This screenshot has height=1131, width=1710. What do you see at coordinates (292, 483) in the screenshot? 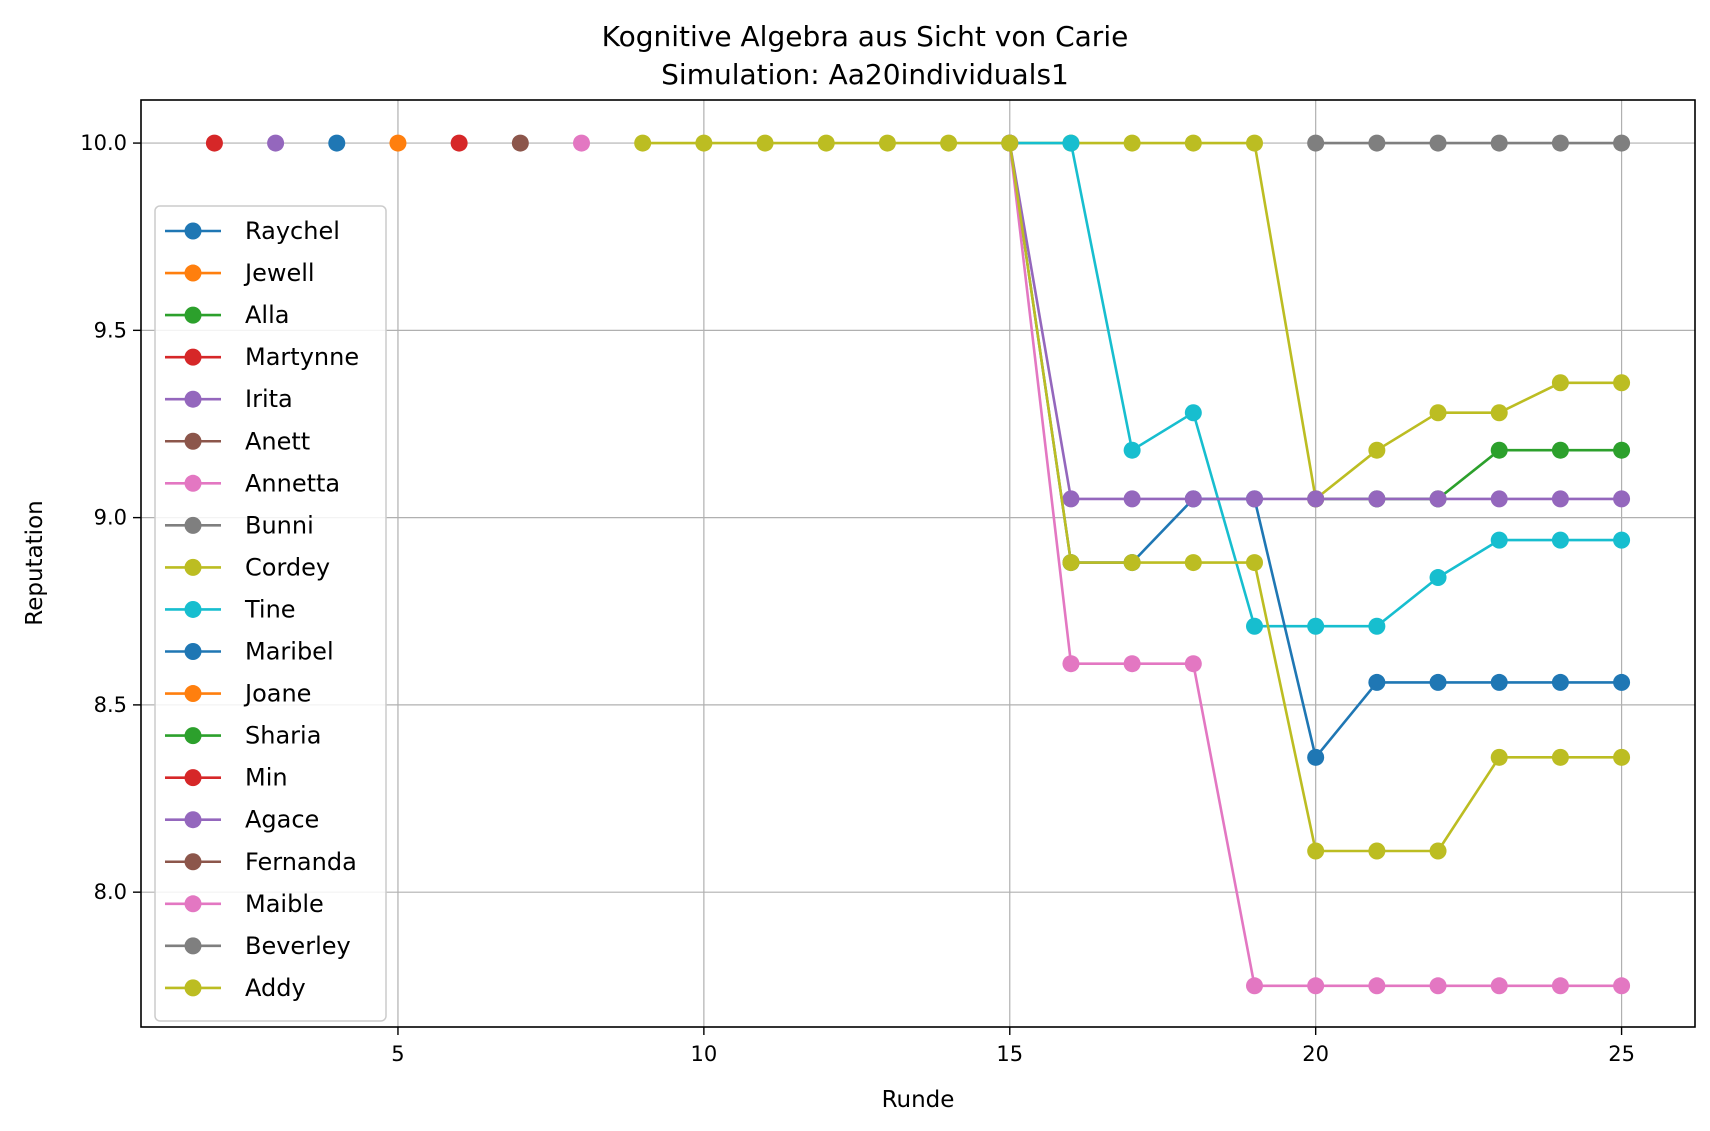
I see `legend-label: Annetta` at bounding box center [292, 483].